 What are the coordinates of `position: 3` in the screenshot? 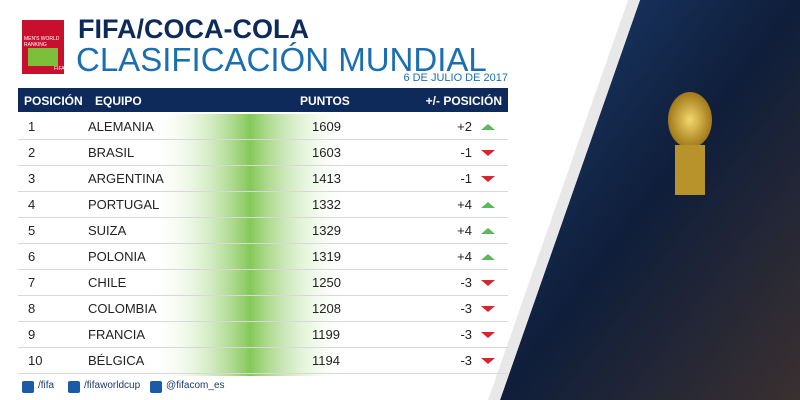 It's located at (32, 178).